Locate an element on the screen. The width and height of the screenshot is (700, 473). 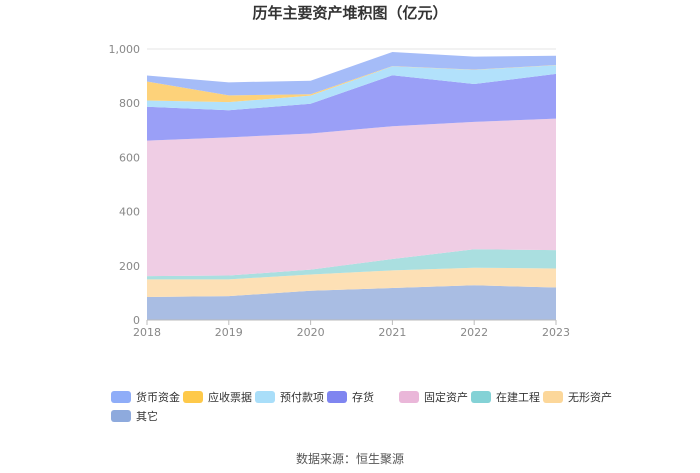
legend-item: 存货 is located at coordinates (350, 397).